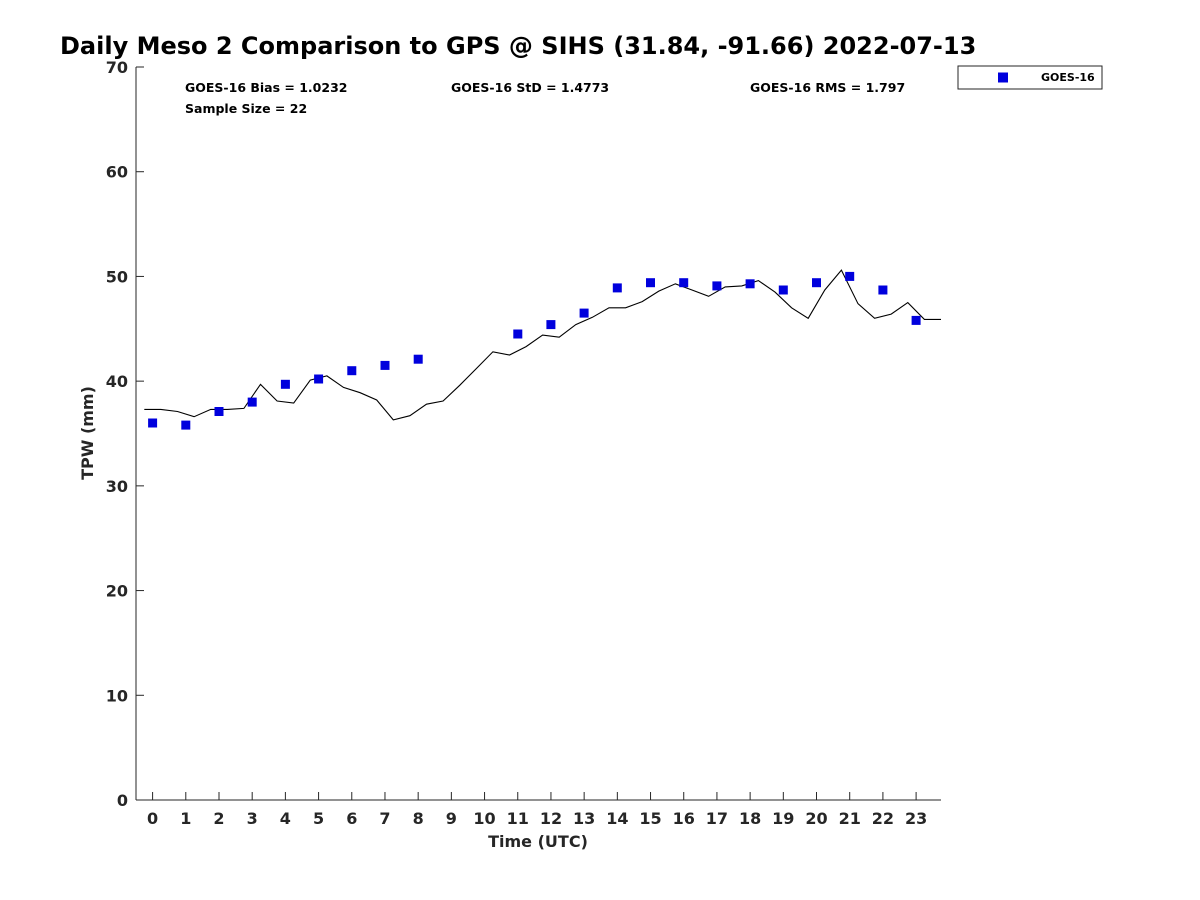  Describe the element at coordinates (384, 818) in the screenshot. I see `x-tick-label: 7` at that location.